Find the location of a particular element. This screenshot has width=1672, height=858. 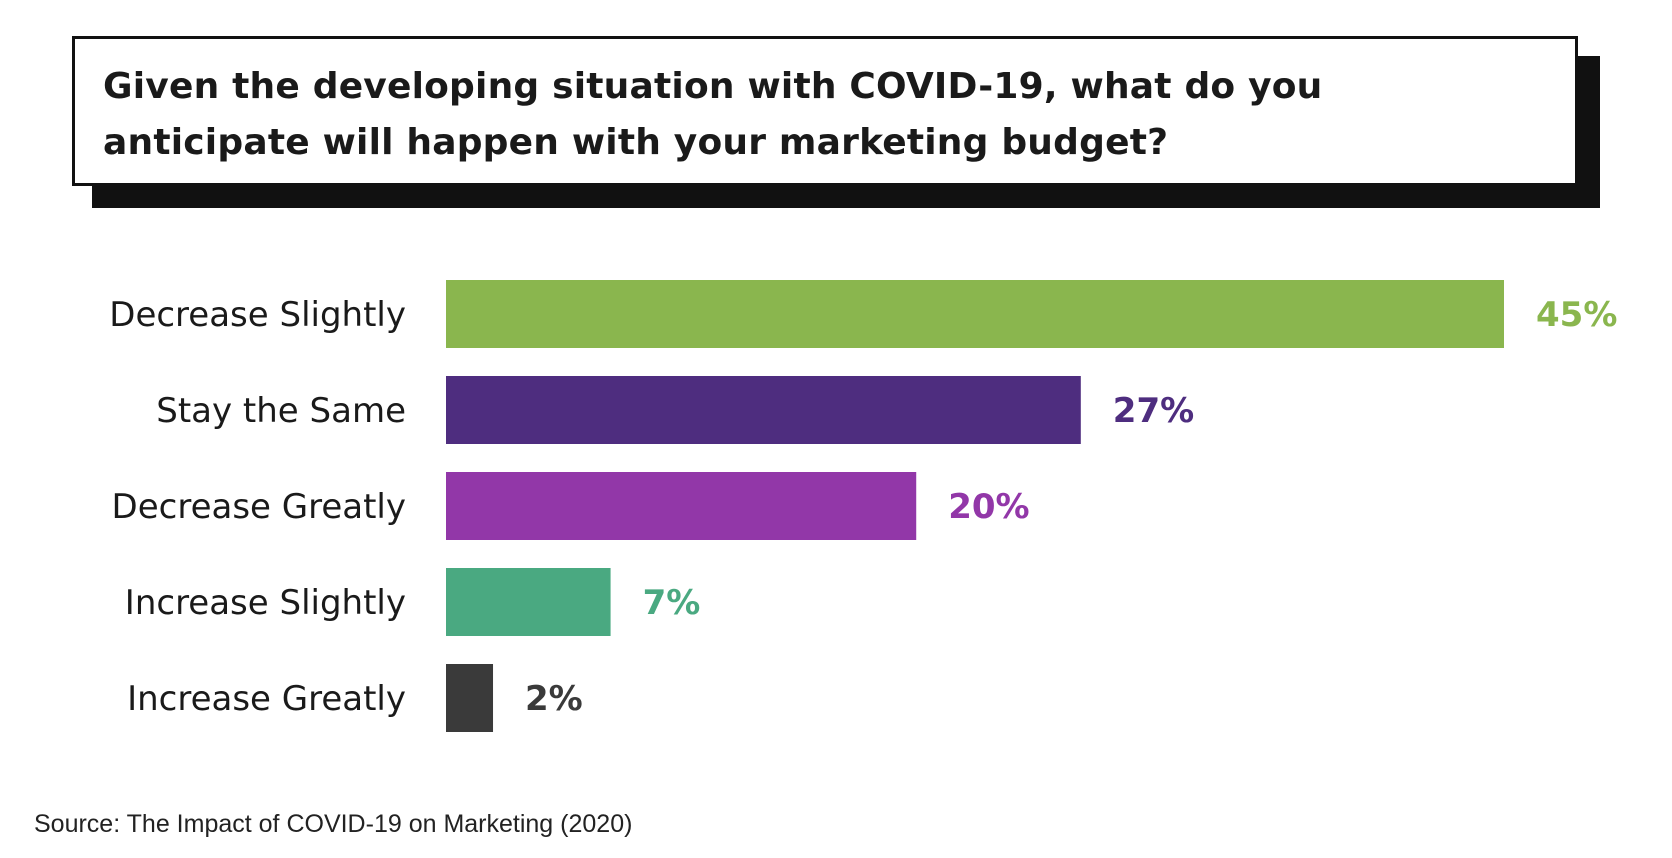

category-label: Increase Slightly is located at coordinates (265, 603).